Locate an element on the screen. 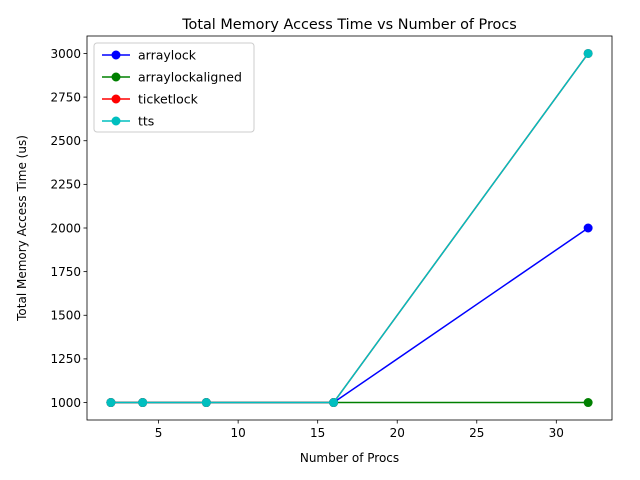  x-tick-label: 30 is located at coordinates (556, 433).